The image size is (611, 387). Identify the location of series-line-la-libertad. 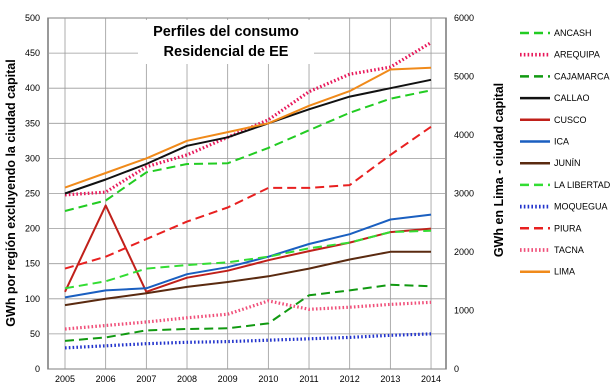
(248, 259).